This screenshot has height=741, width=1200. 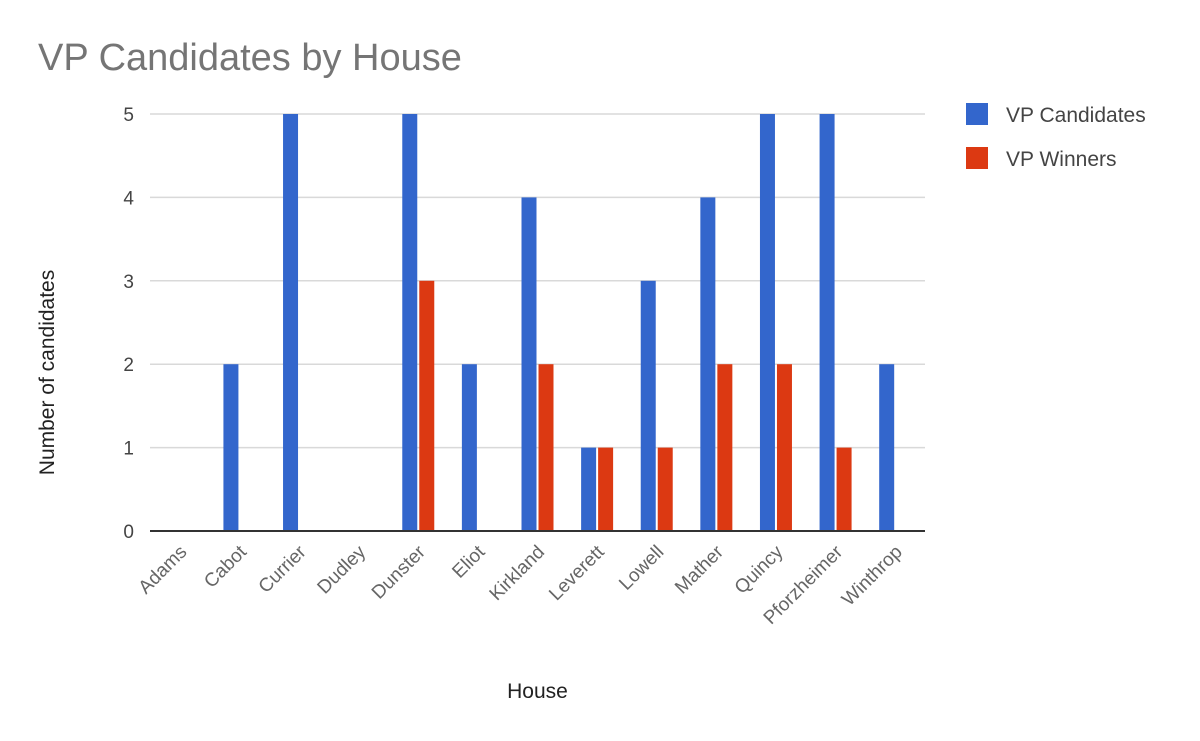 I want to click on y-axis-title: Number of candidates, so click(x=47, y=372).